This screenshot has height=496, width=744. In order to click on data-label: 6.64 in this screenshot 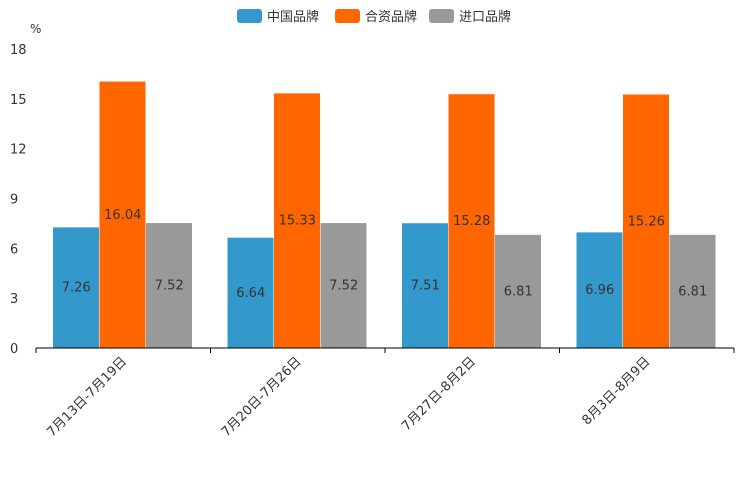, I will do `click(250, 293)`.